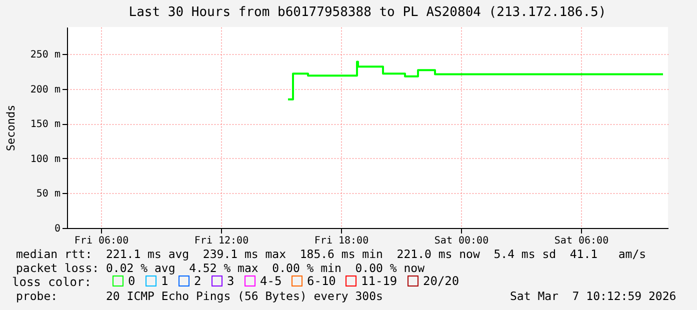  I want to click on legend-label: 1, so click(164, 281).